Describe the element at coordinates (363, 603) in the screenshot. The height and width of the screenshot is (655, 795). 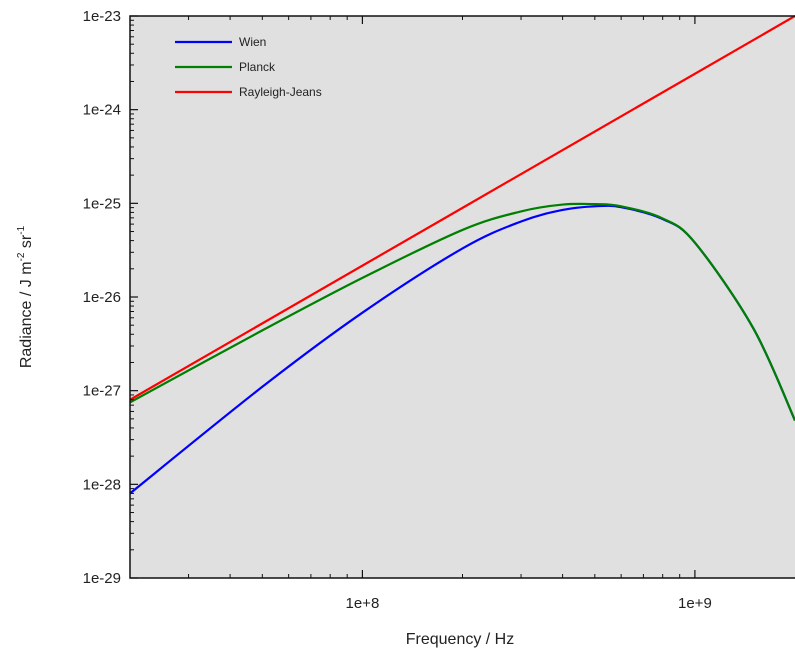
I see `x-tick-label: 1e+8` at that location.